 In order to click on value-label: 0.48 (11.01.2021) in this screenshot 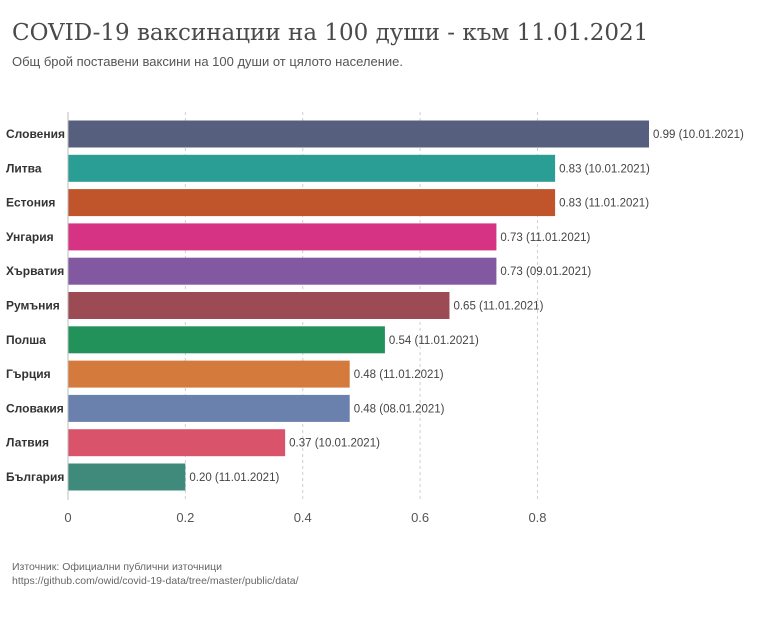, I will do `click(399, 375)`.